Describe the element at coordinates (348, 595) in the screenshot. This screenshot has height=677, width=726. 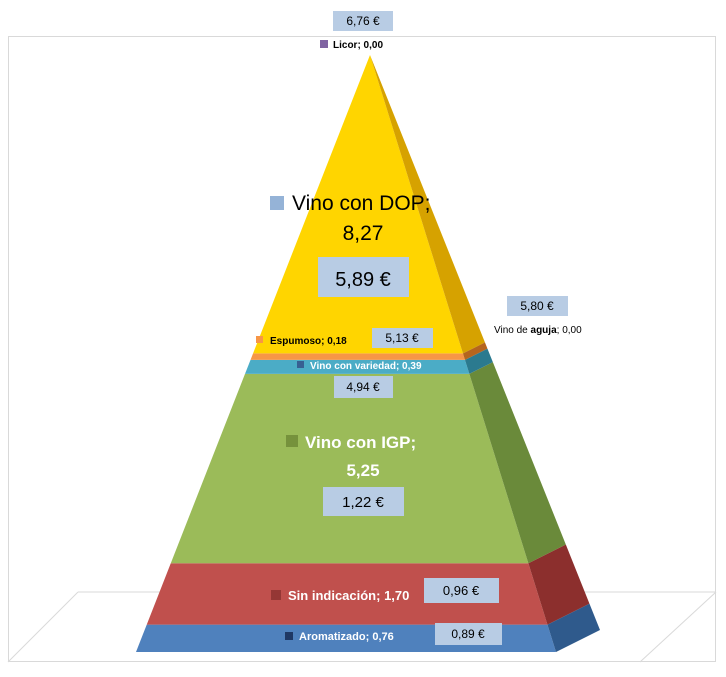
I see `category-label-sin: Sin indicación; 1,70` at that location.